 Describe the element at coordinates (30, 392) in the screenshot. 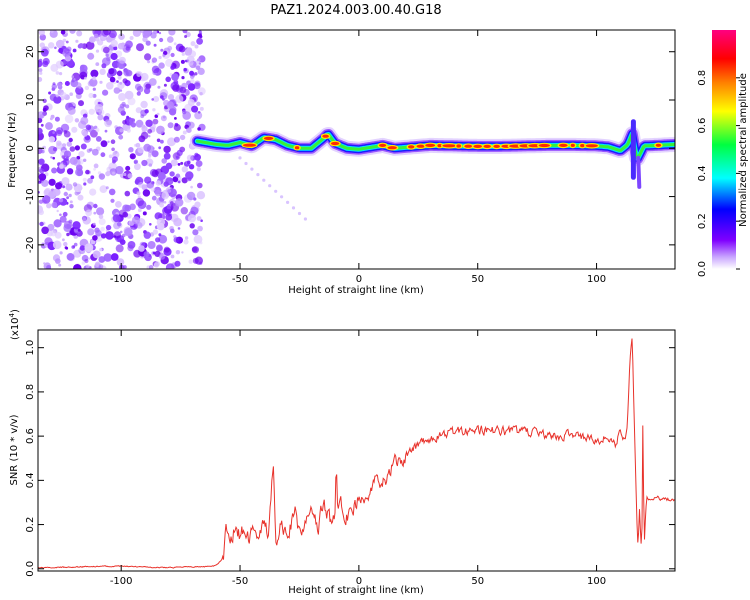

I see `y-tick-label: 0.8` at that location.